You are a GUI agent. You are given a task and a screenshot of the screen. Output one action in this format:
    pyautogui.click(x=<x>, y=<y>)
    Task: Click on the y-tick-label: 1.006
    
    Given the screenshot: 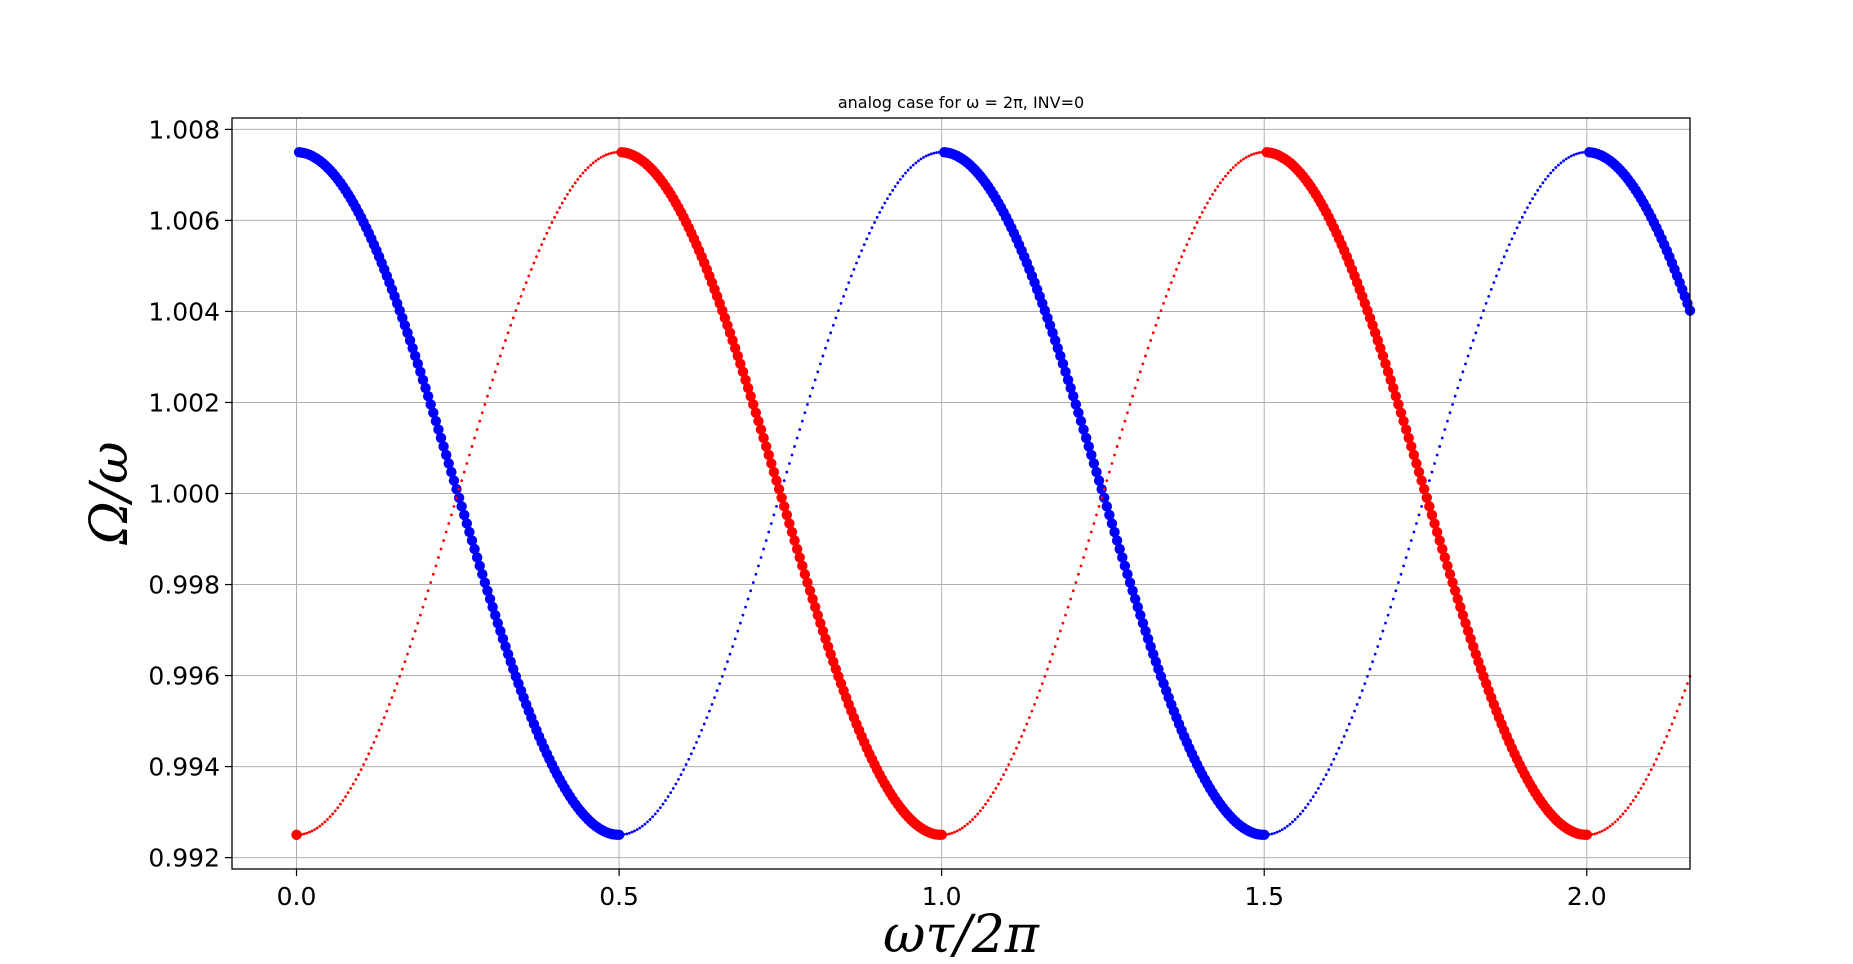 What is the action you would take?
    pyautogui.click(x=184, y=220)
    